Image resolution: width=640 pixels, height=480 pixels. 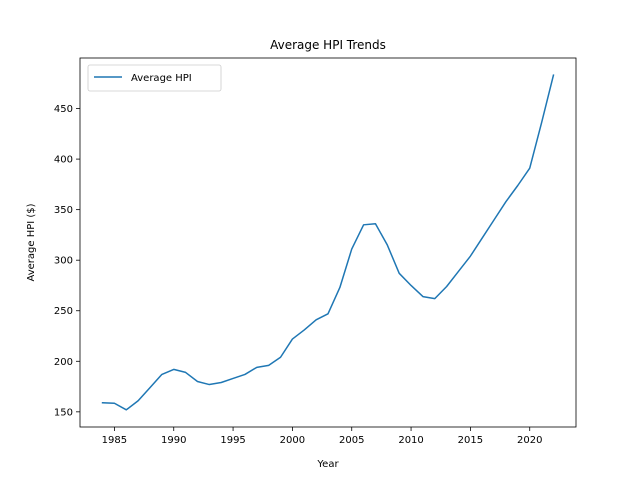 I want to click on y-tick-label: 150, so click(x=63, y=412).